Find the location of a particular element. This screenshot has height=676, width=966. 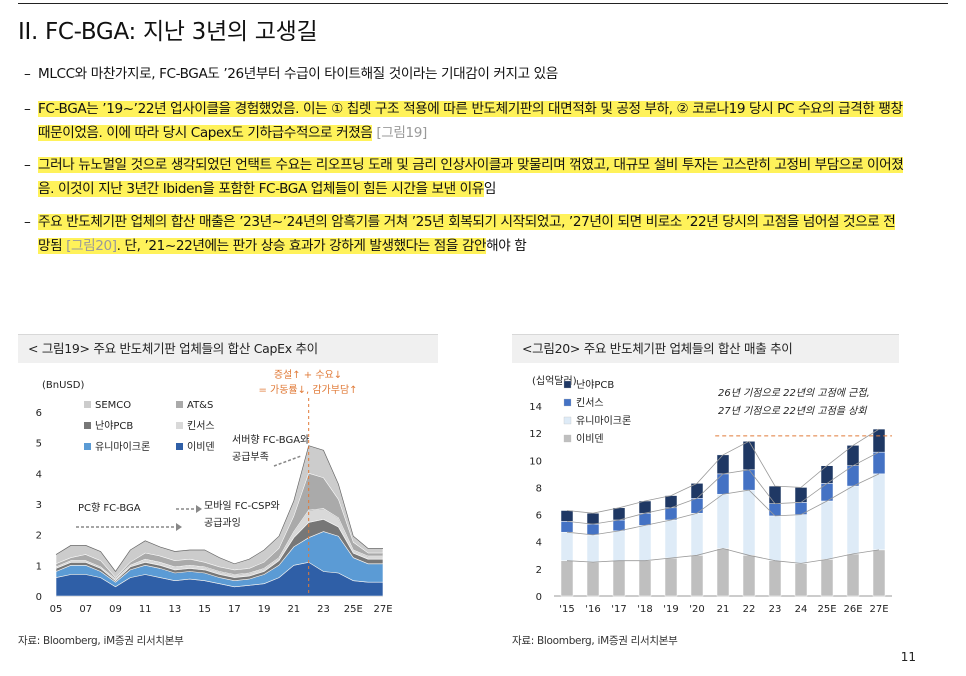

legend-label: AT&S is located at coordinates (200, 405).